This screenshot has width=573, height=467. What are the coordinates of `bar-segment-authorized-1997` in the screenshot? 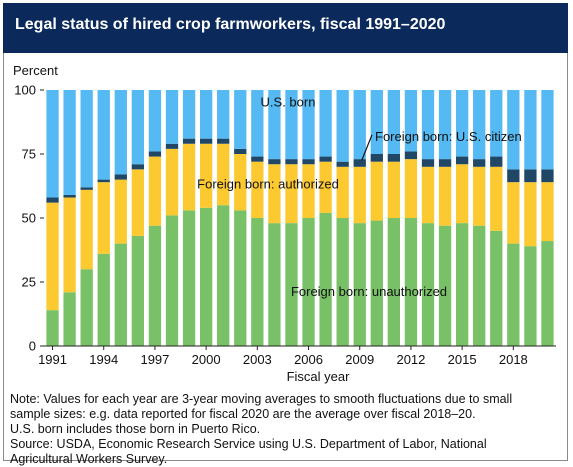 It's located at (155, 191).